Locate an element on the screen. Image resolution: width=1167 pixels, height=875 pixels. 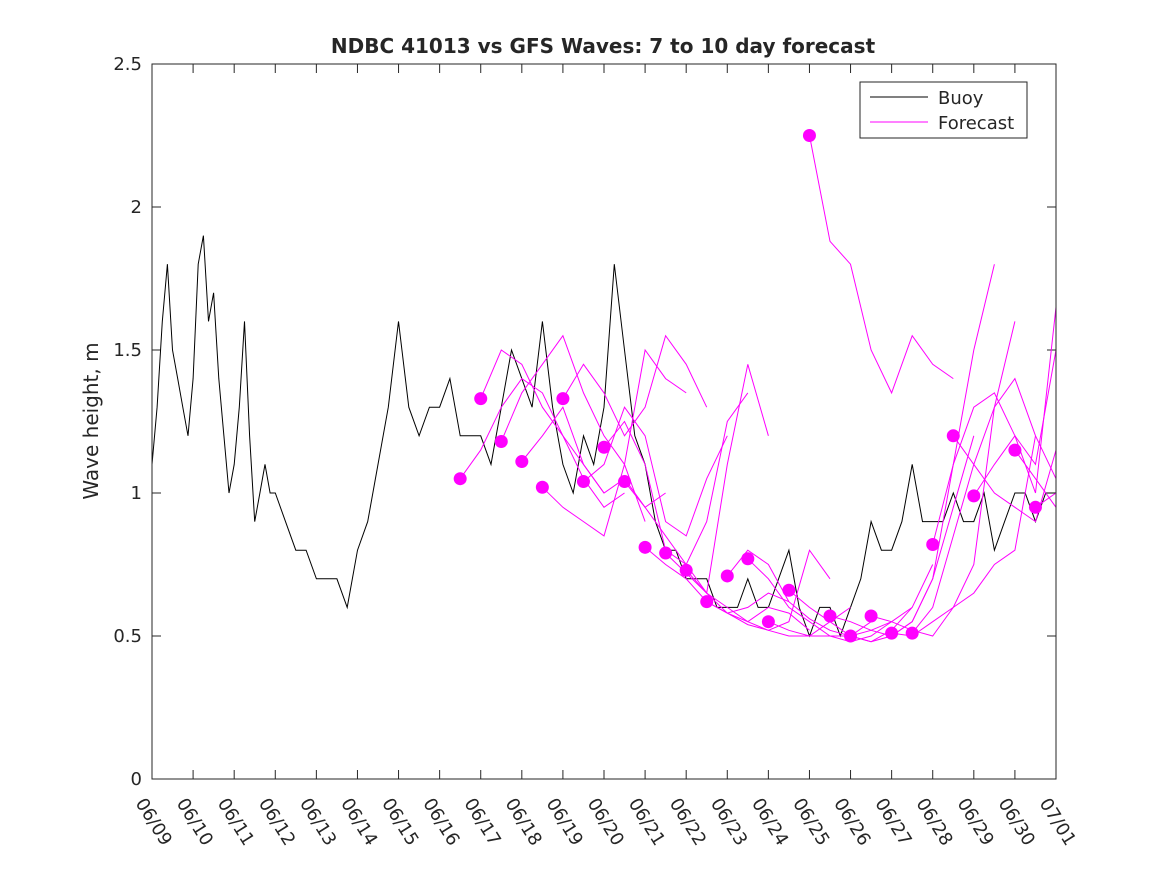
y-tick-label: 0.5 is located at coordinates (127, 636).